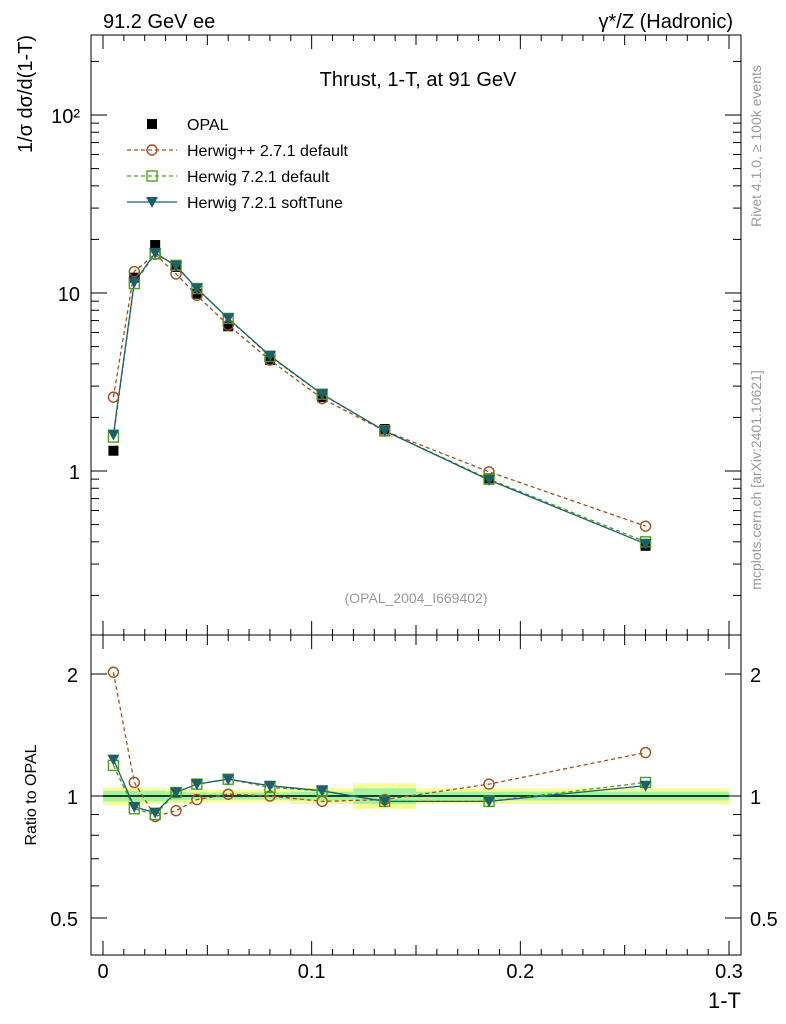 This screenshot has width=786, height=1024. I want to click on ratio-series, so click(379, 744).